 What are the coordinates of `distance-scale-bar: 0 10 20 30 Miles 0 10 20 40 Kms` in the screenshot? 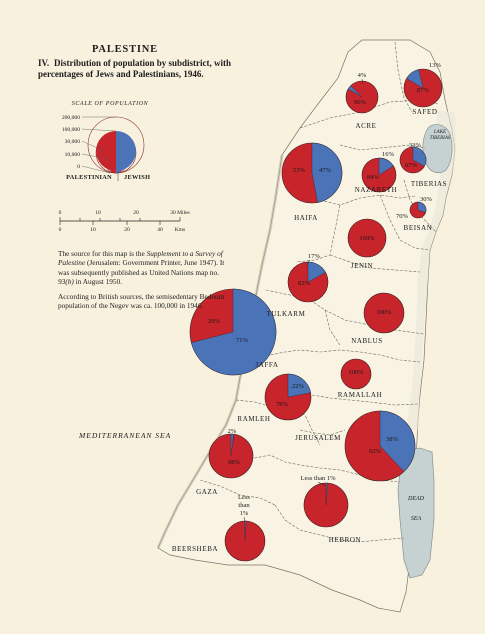 It's located at (124, 221).